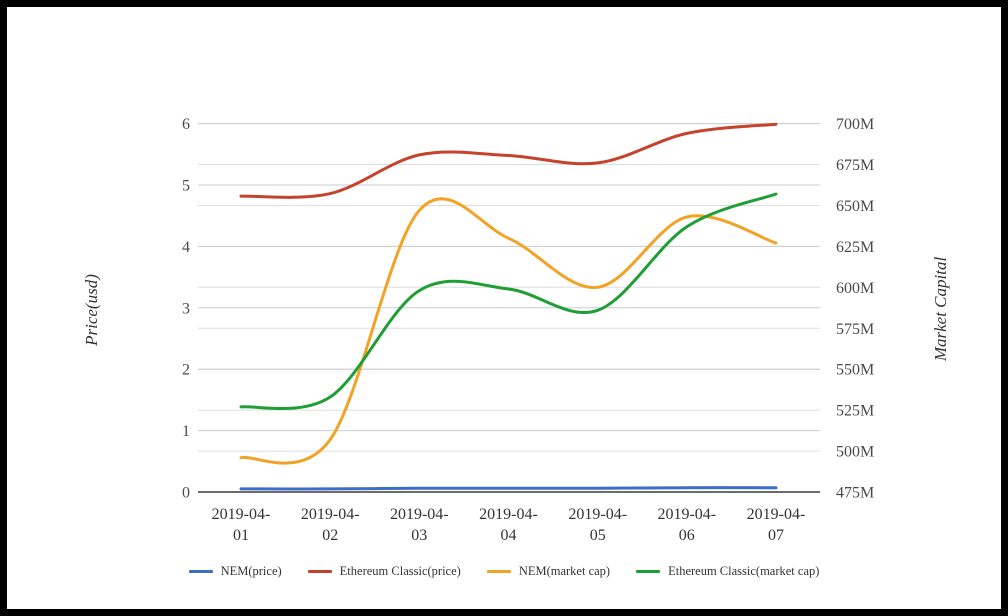  What do you see at coordinates (508, 525) in the screenshot?
I see `x-tick-label: 2019-04-04` at bounding box center [508, 525].